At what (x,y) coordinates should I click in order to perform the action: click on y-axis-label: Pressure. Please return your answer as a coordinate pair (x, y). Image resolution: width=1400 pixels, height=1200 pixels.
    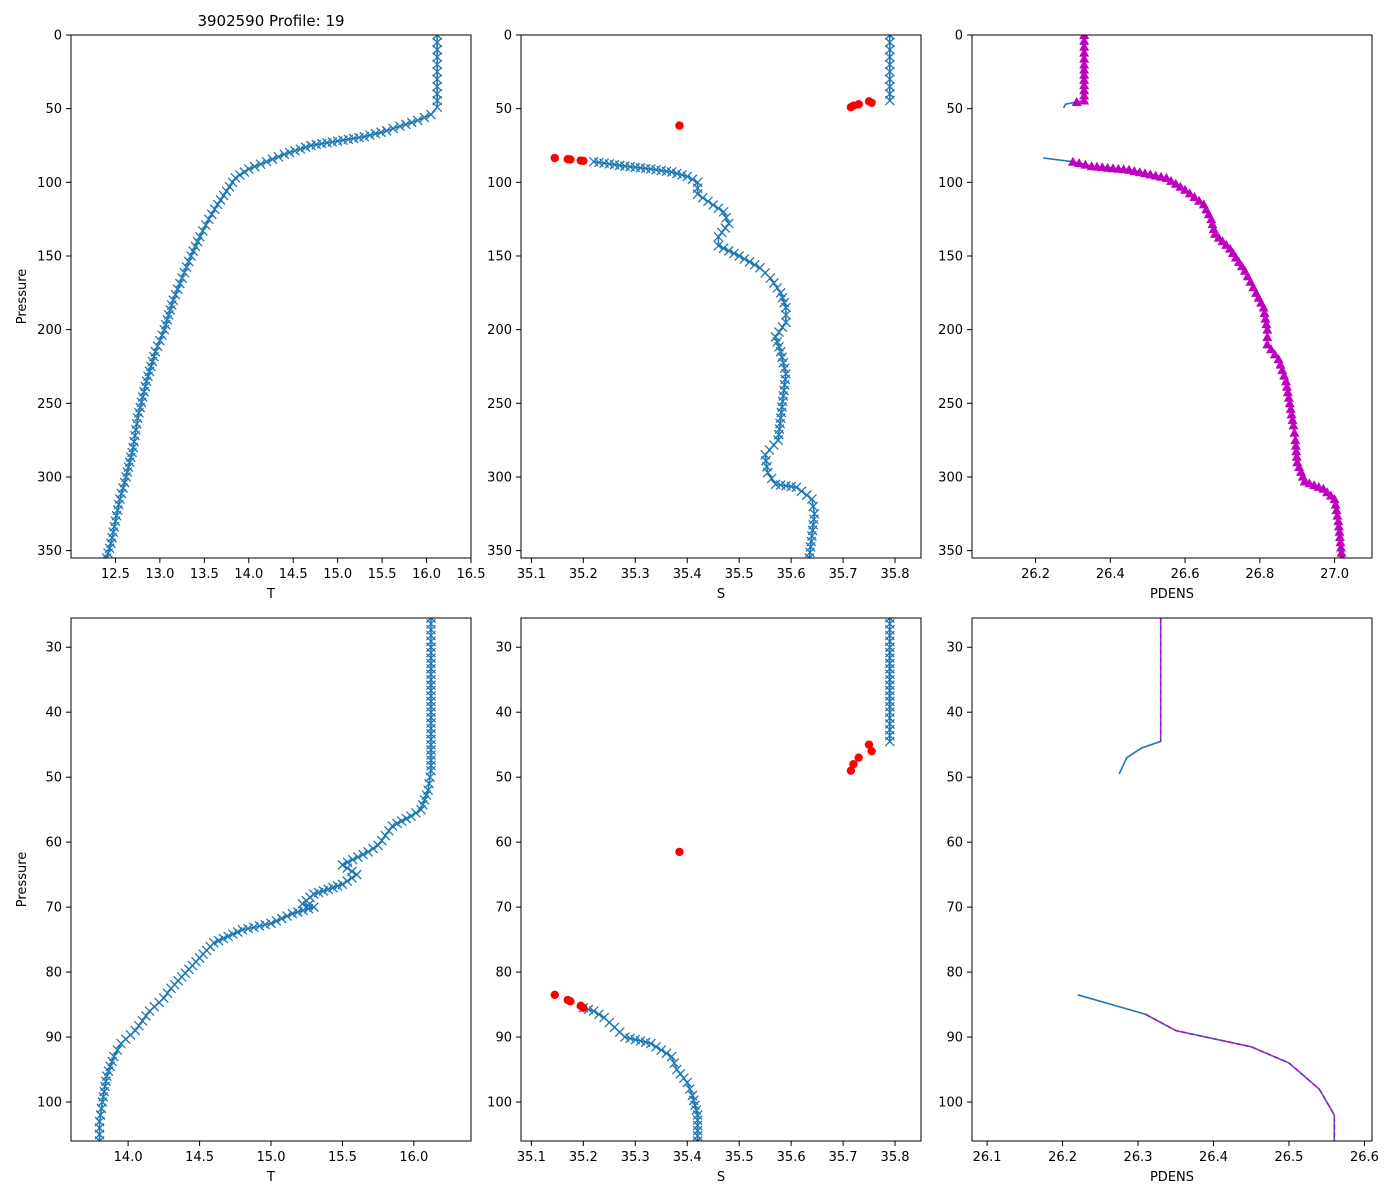
    Looking at the image, I should click on (22, 297).